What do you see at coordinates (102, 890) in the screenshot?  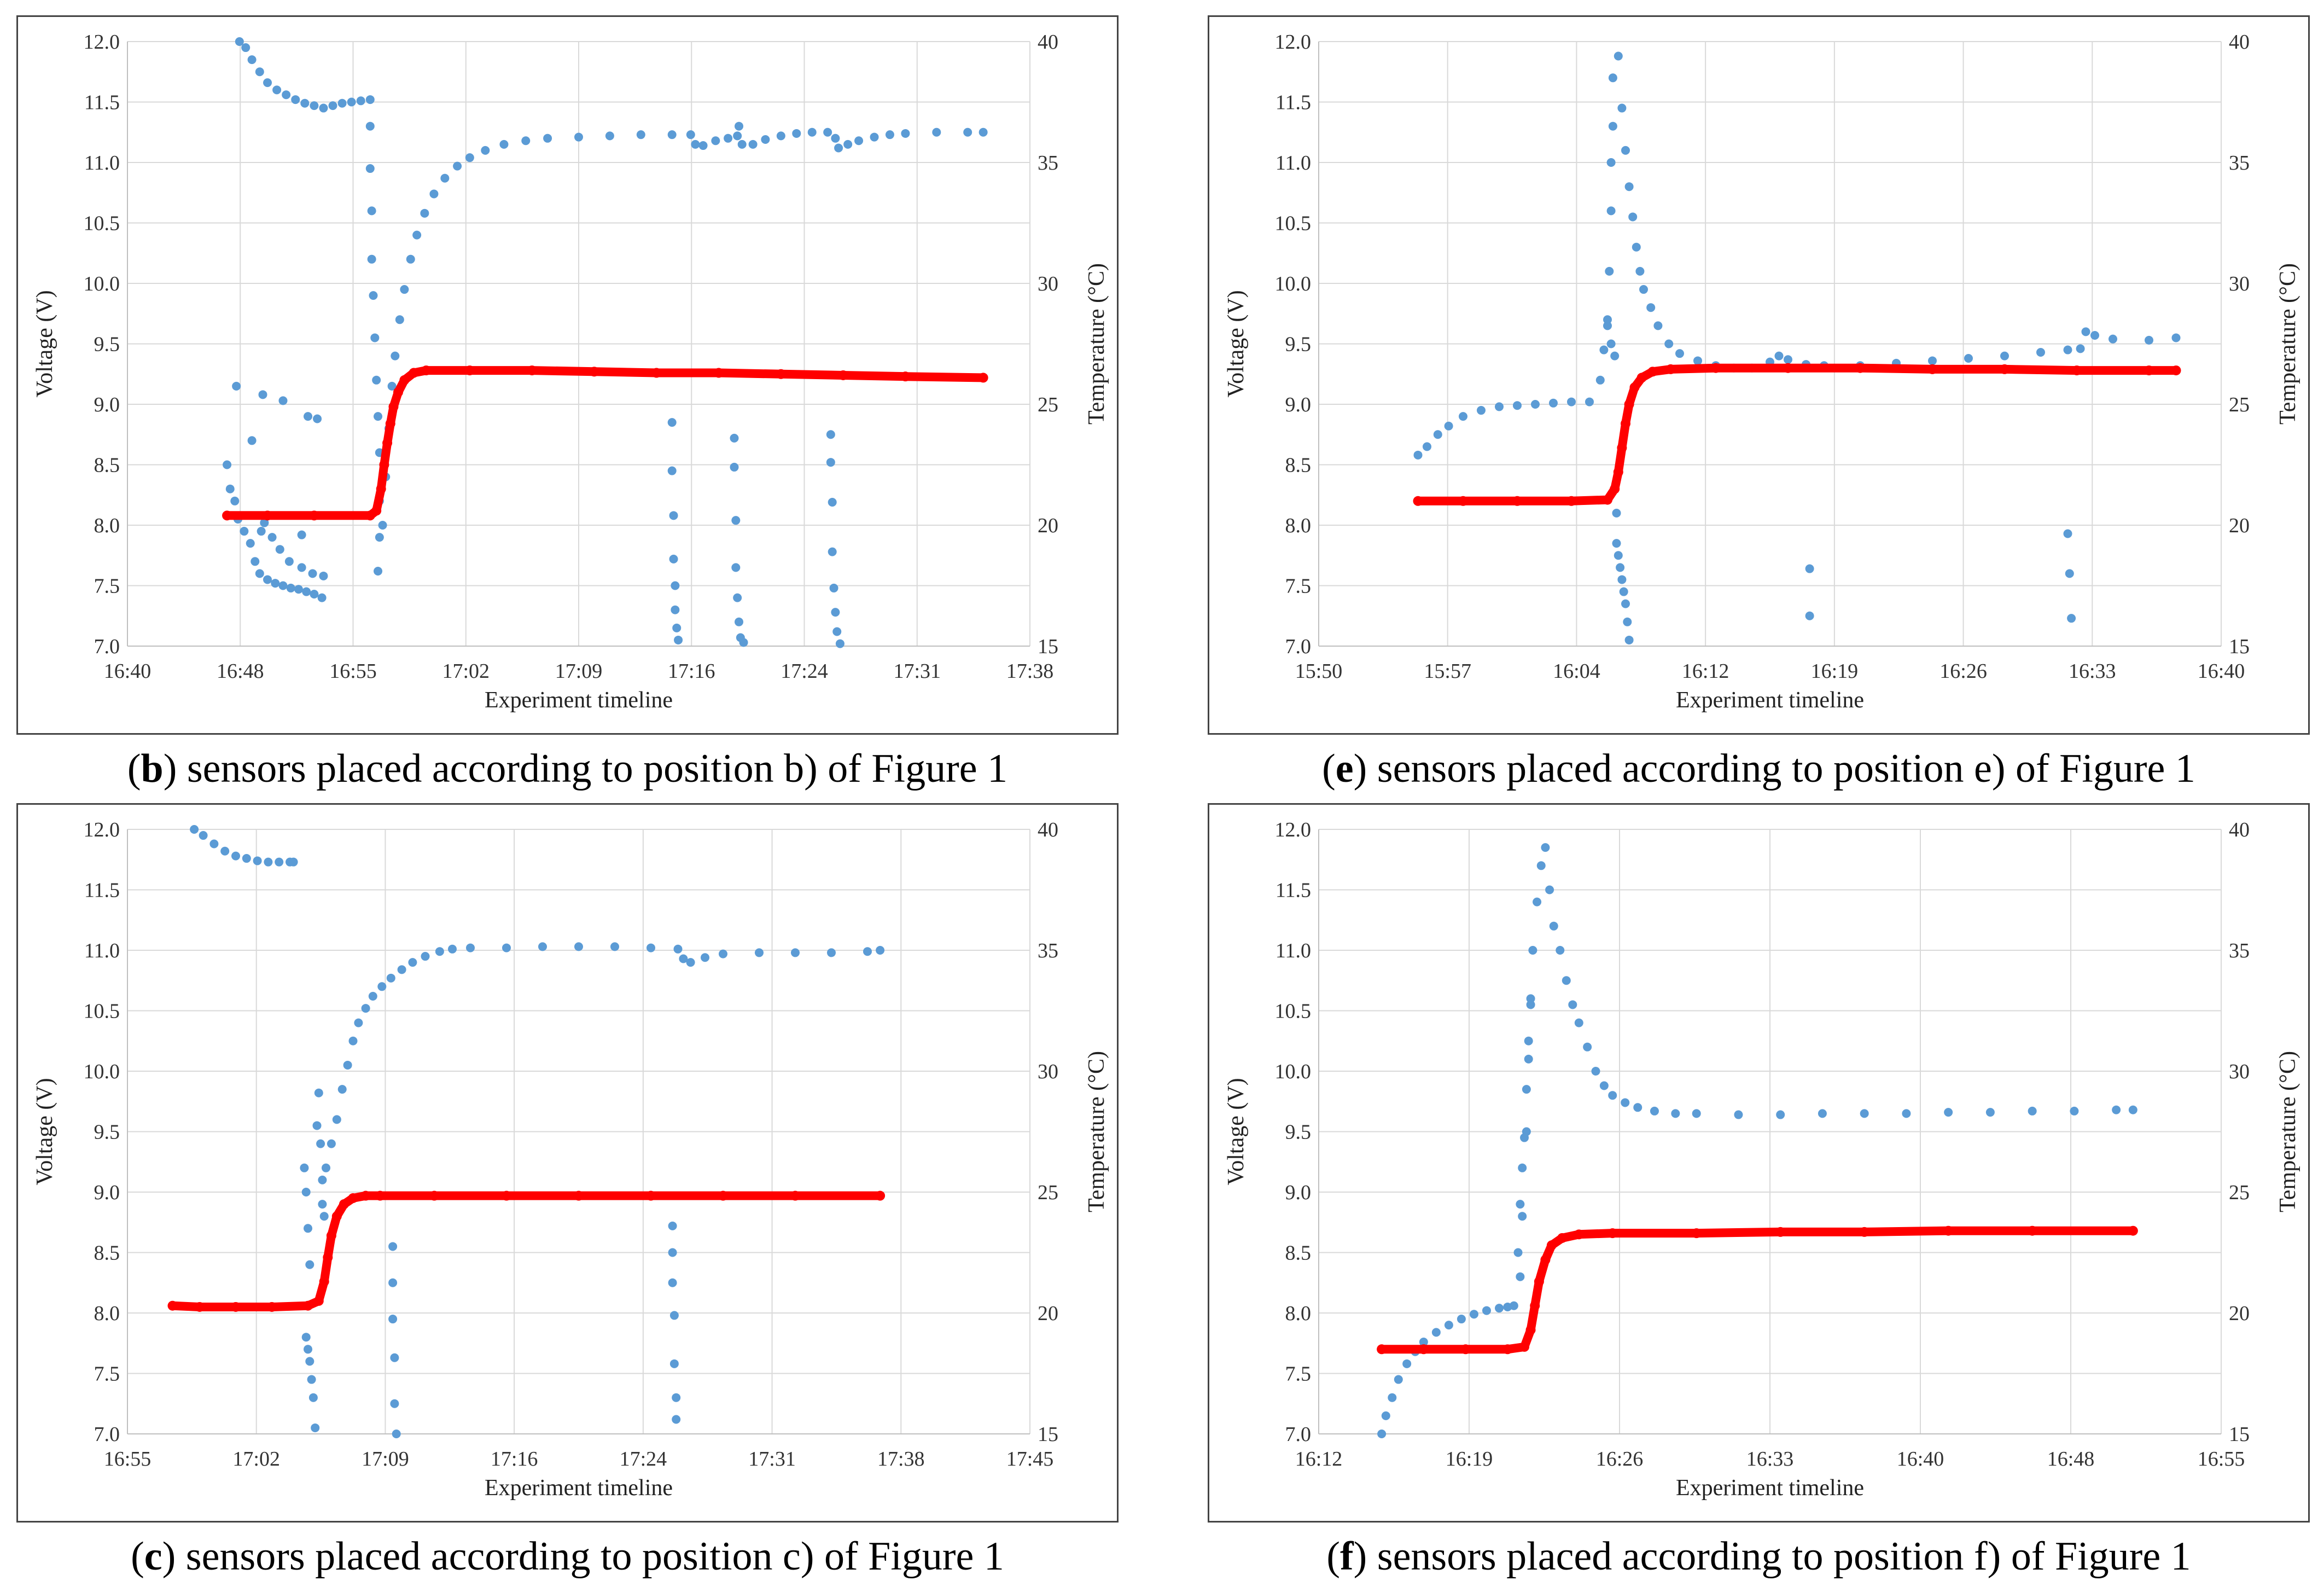 I see `y-tick-label-c: 11.5` at bounding box center [102, 890].